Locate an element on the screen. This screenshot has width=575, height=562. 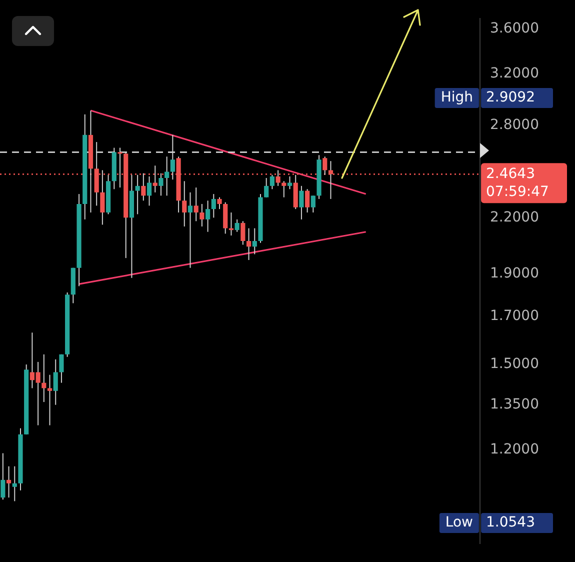
annotation: High is located at coordinates (457, 98).